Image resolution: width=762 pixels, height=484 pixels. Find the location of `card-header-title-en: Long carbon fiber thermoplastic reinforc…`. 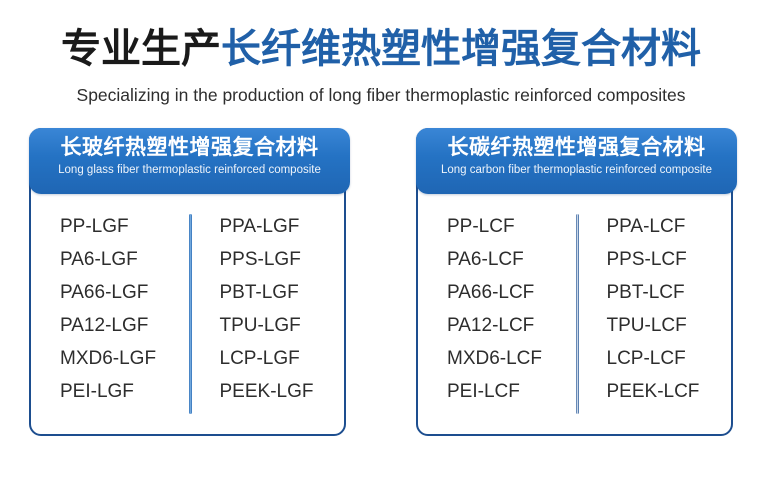

card-header-title-en: Long carbon fiber thermoplastic reinforc… is located at coordinates (576, 170).